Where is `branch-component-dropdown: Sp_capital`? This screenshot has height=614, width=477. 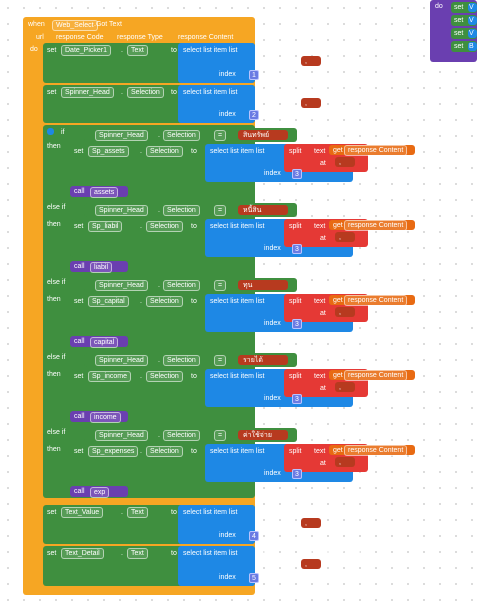 branch-component-dropdown: Sp_capital is located at coordinates (108, 301).